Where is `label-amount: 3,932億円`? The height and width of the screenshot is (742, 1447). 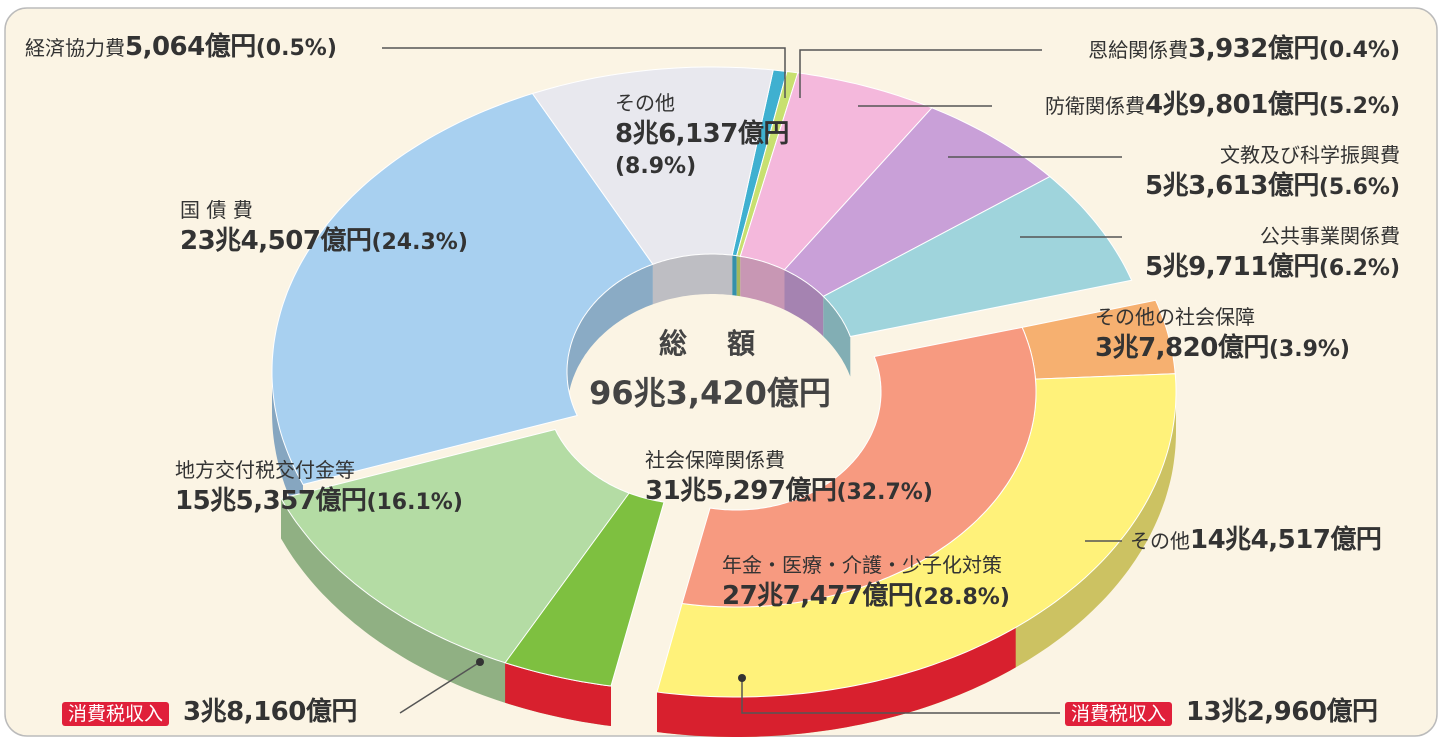 label-amount: 3,932億円 is located at coordinates (1253, 49).